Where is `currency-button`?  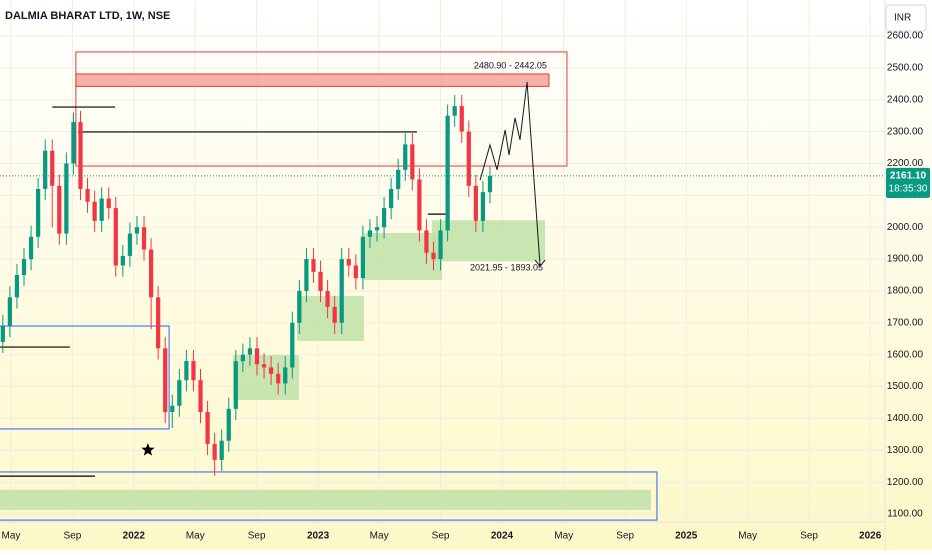
currency-button is located at coordinates (906, 18).